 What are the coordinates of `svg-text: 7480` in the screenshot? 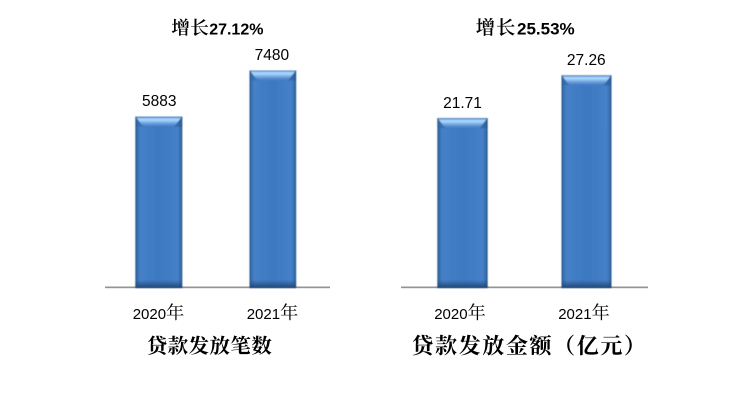 It's located at (272, 55).